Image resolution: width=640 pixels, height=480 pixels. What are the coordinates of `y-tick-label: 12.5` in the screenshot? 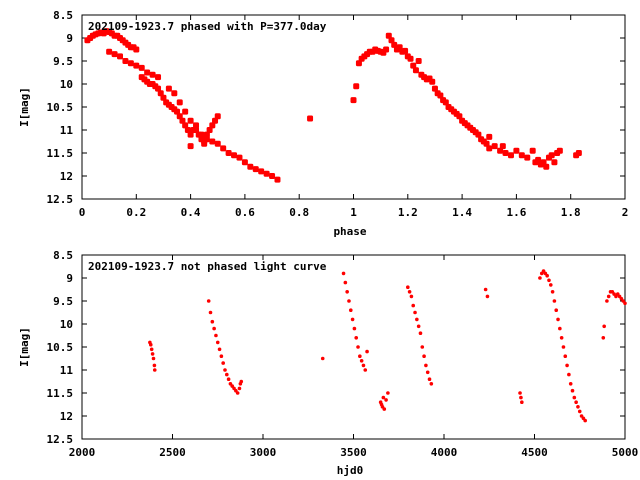 It's located at (60, 199).